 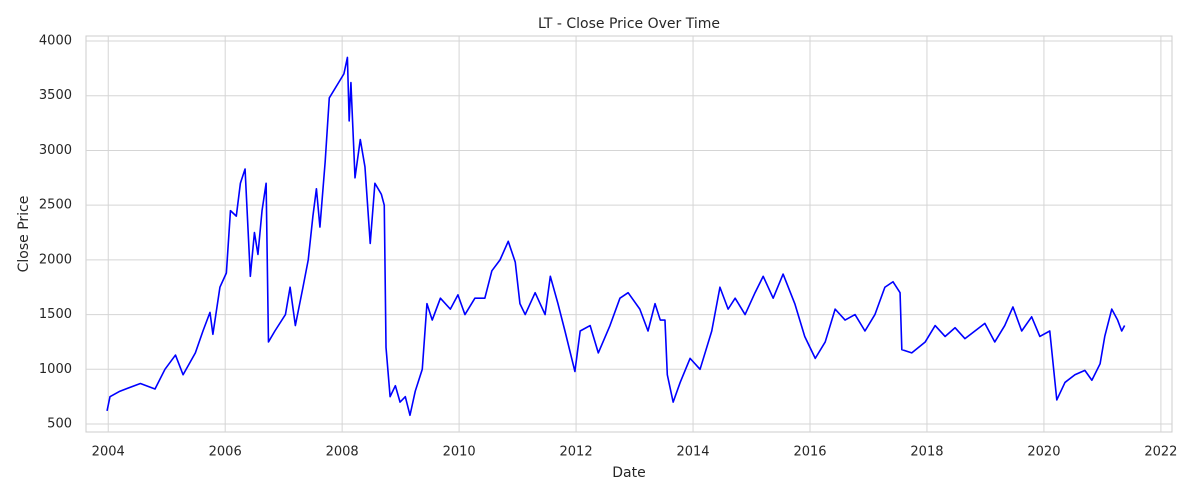 What do you see at coordinates (809, 452) in the screenshot?
I see `x-tick-label: 2016` at bounding box center [809, 452].